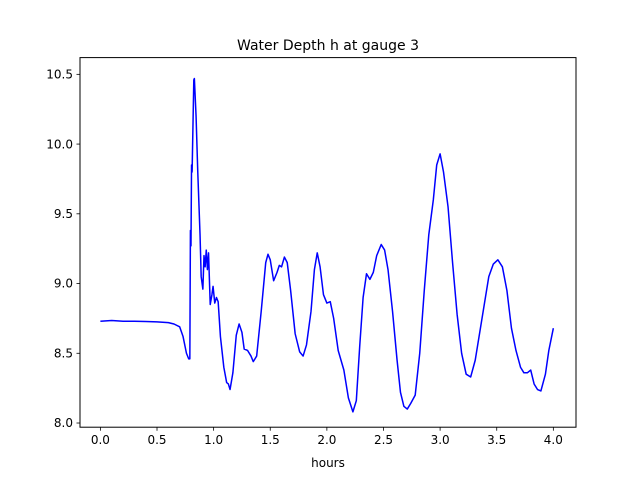 The width and height of the screenshot is (640, 480). What do you see at coordinates (59, 144) in the screenshot?
I see `y-tick-label: 10.0` at bounding box center [59, 144].